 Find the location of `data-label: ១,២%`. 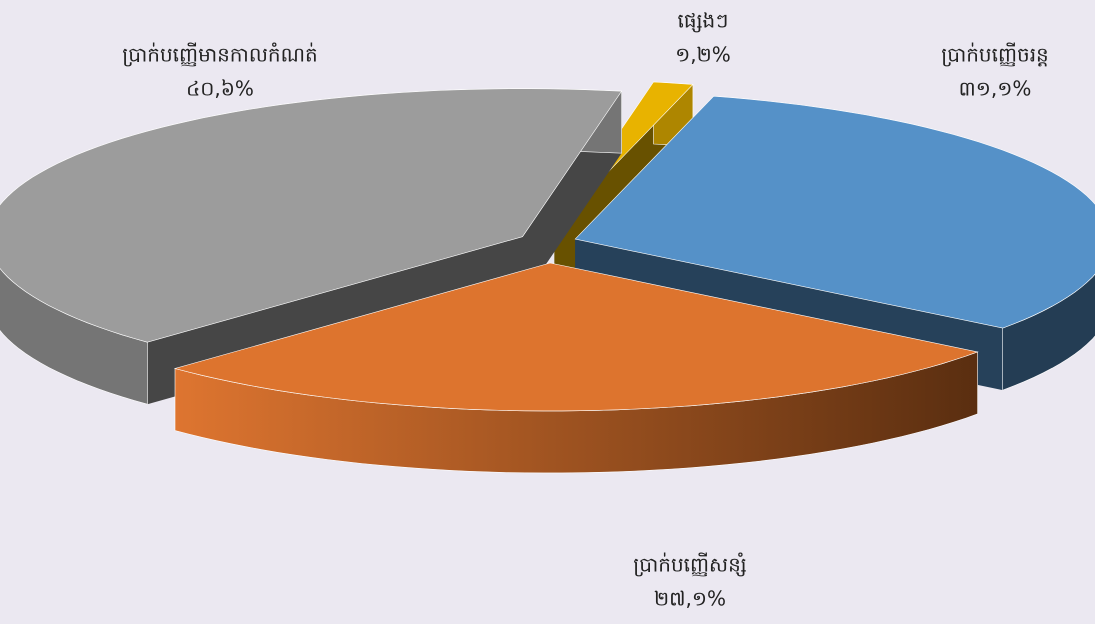

data-label: ១,២% is located at coordinates (703, 55).